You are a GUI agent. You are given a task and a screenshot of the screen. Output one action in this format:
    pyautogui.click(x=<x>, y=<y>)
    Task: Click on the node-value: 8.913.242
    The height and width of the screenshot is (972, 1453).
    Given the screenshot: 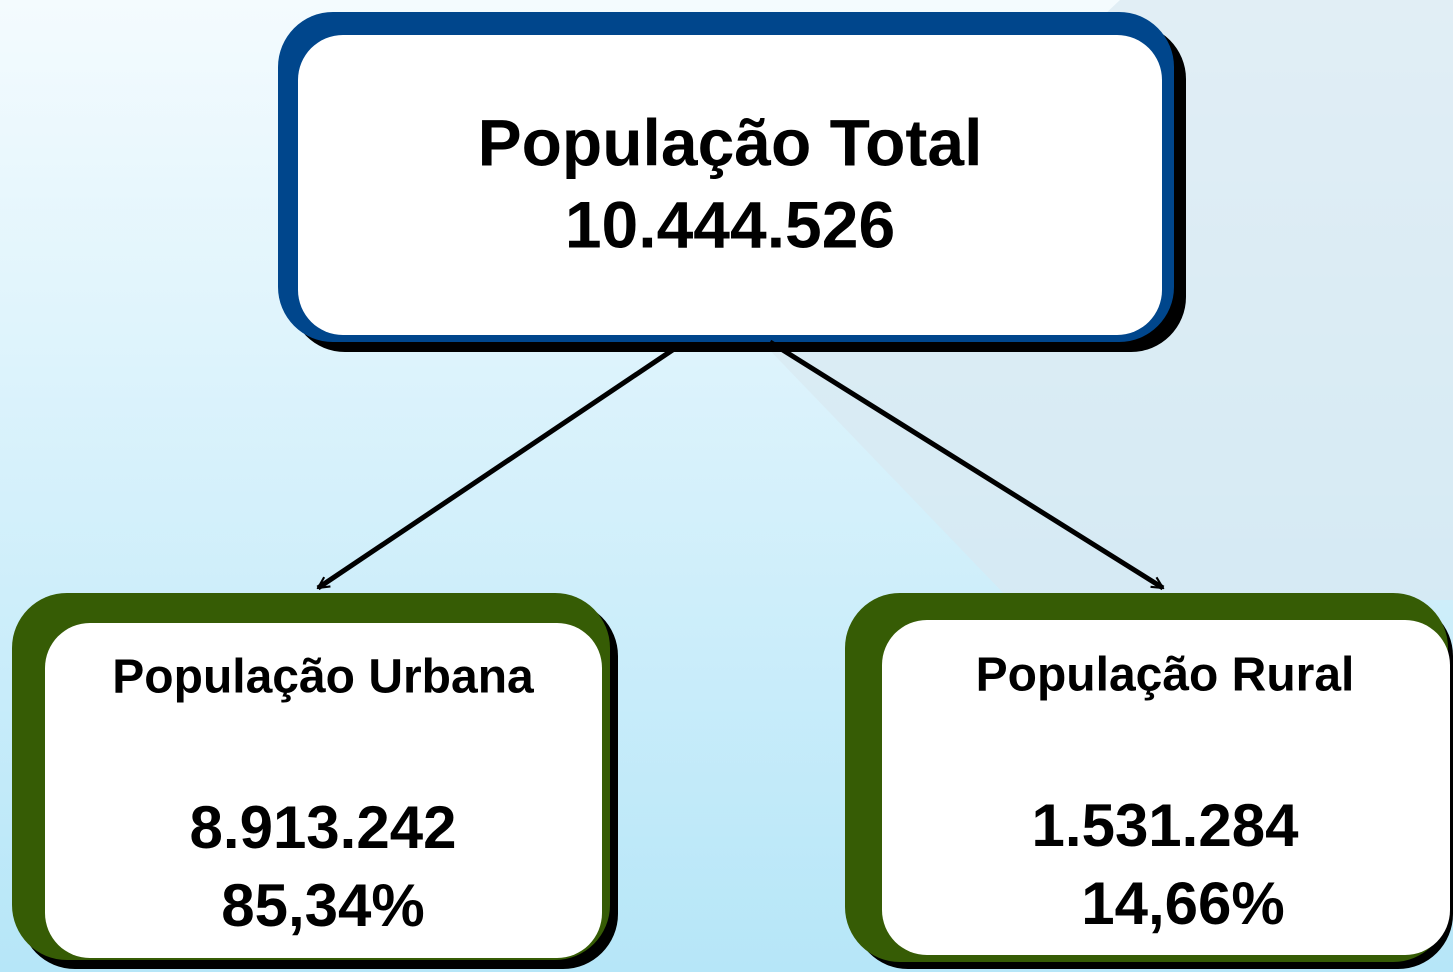 What is the action you would take?
    pyautogui.click(x=323, y=827)
    